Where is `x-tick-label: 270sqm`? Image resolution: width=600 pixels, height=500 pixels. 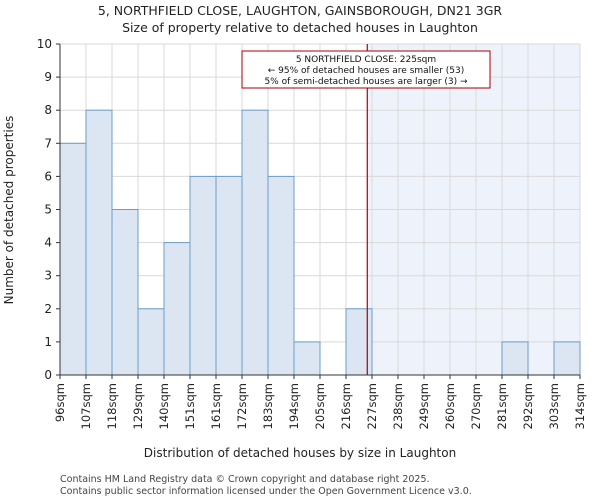
x-tick-label: 270sqm is located at coordinates (476, 406).